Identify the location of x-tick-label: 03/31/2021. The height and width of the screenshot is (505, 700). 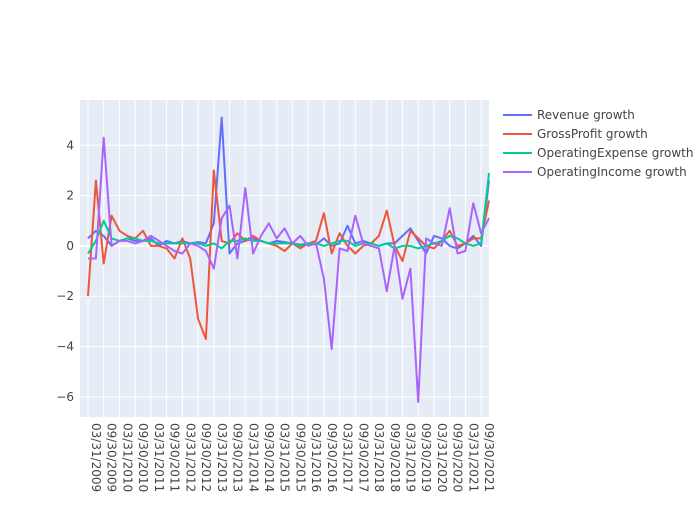
(473, 457).